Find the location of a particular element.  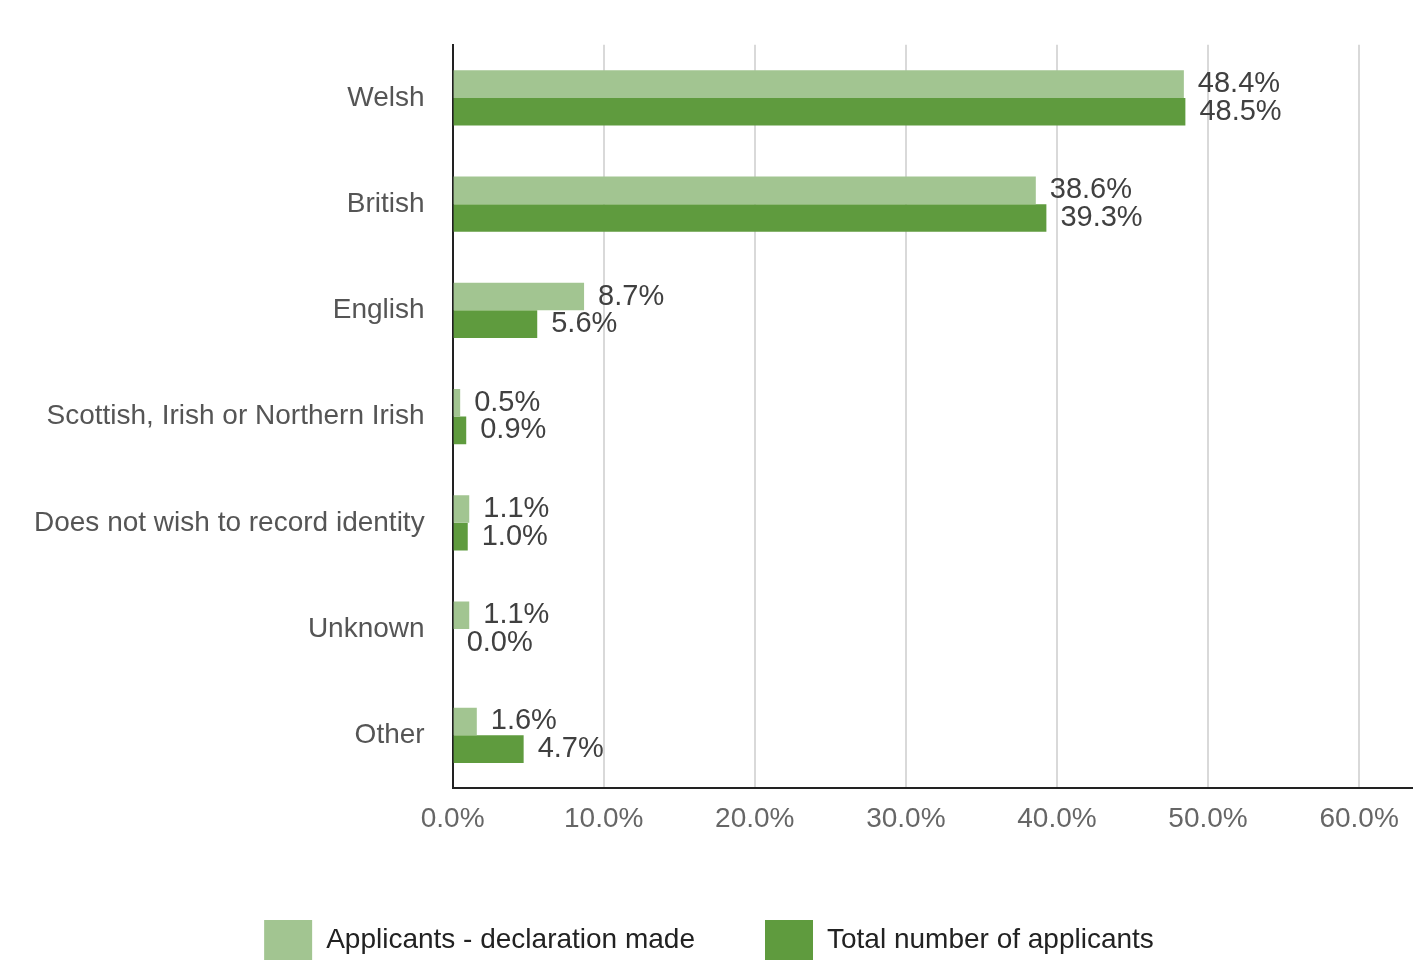

x-tick-label: 60.0% is located at coordinates (1359, 817).